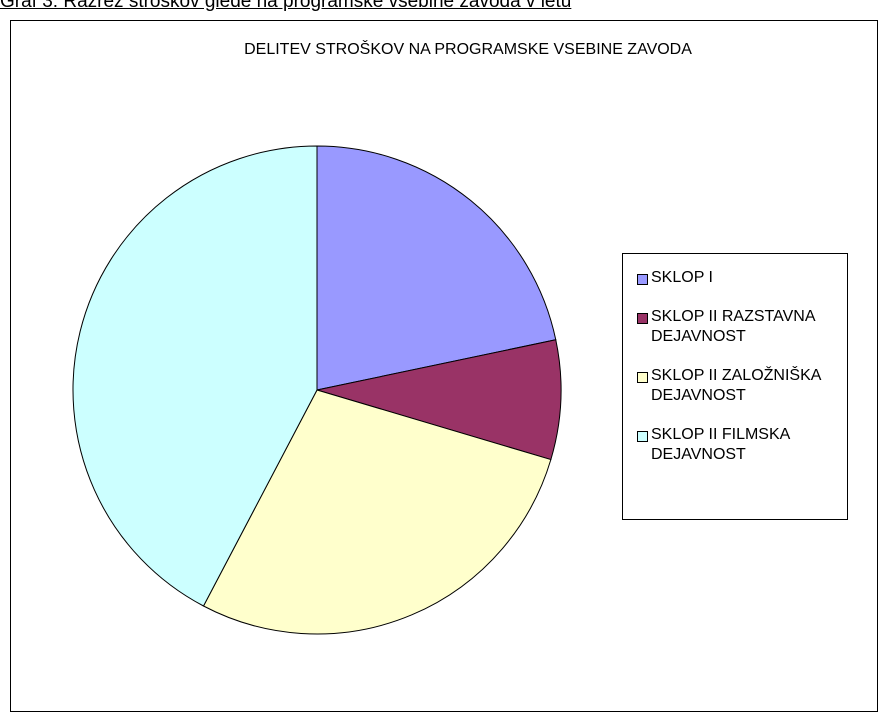  I want to click on legend-item: SKLOP II ZALOŽNIŠKA DEJAVNOST, so click(742, 386).